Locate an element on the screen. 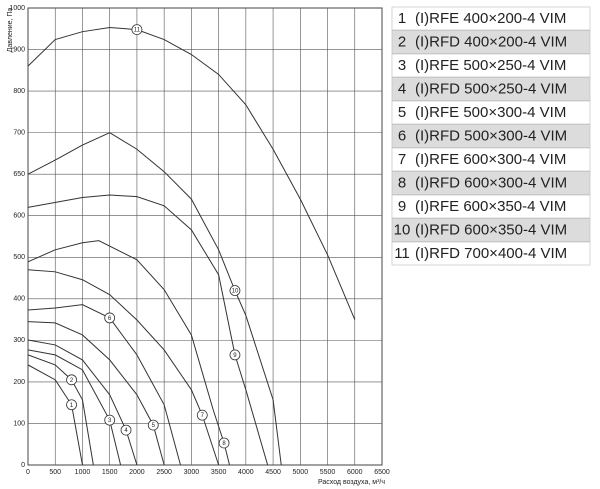  y-axis-label: Давление, Па is located at coordinates (10, 30).